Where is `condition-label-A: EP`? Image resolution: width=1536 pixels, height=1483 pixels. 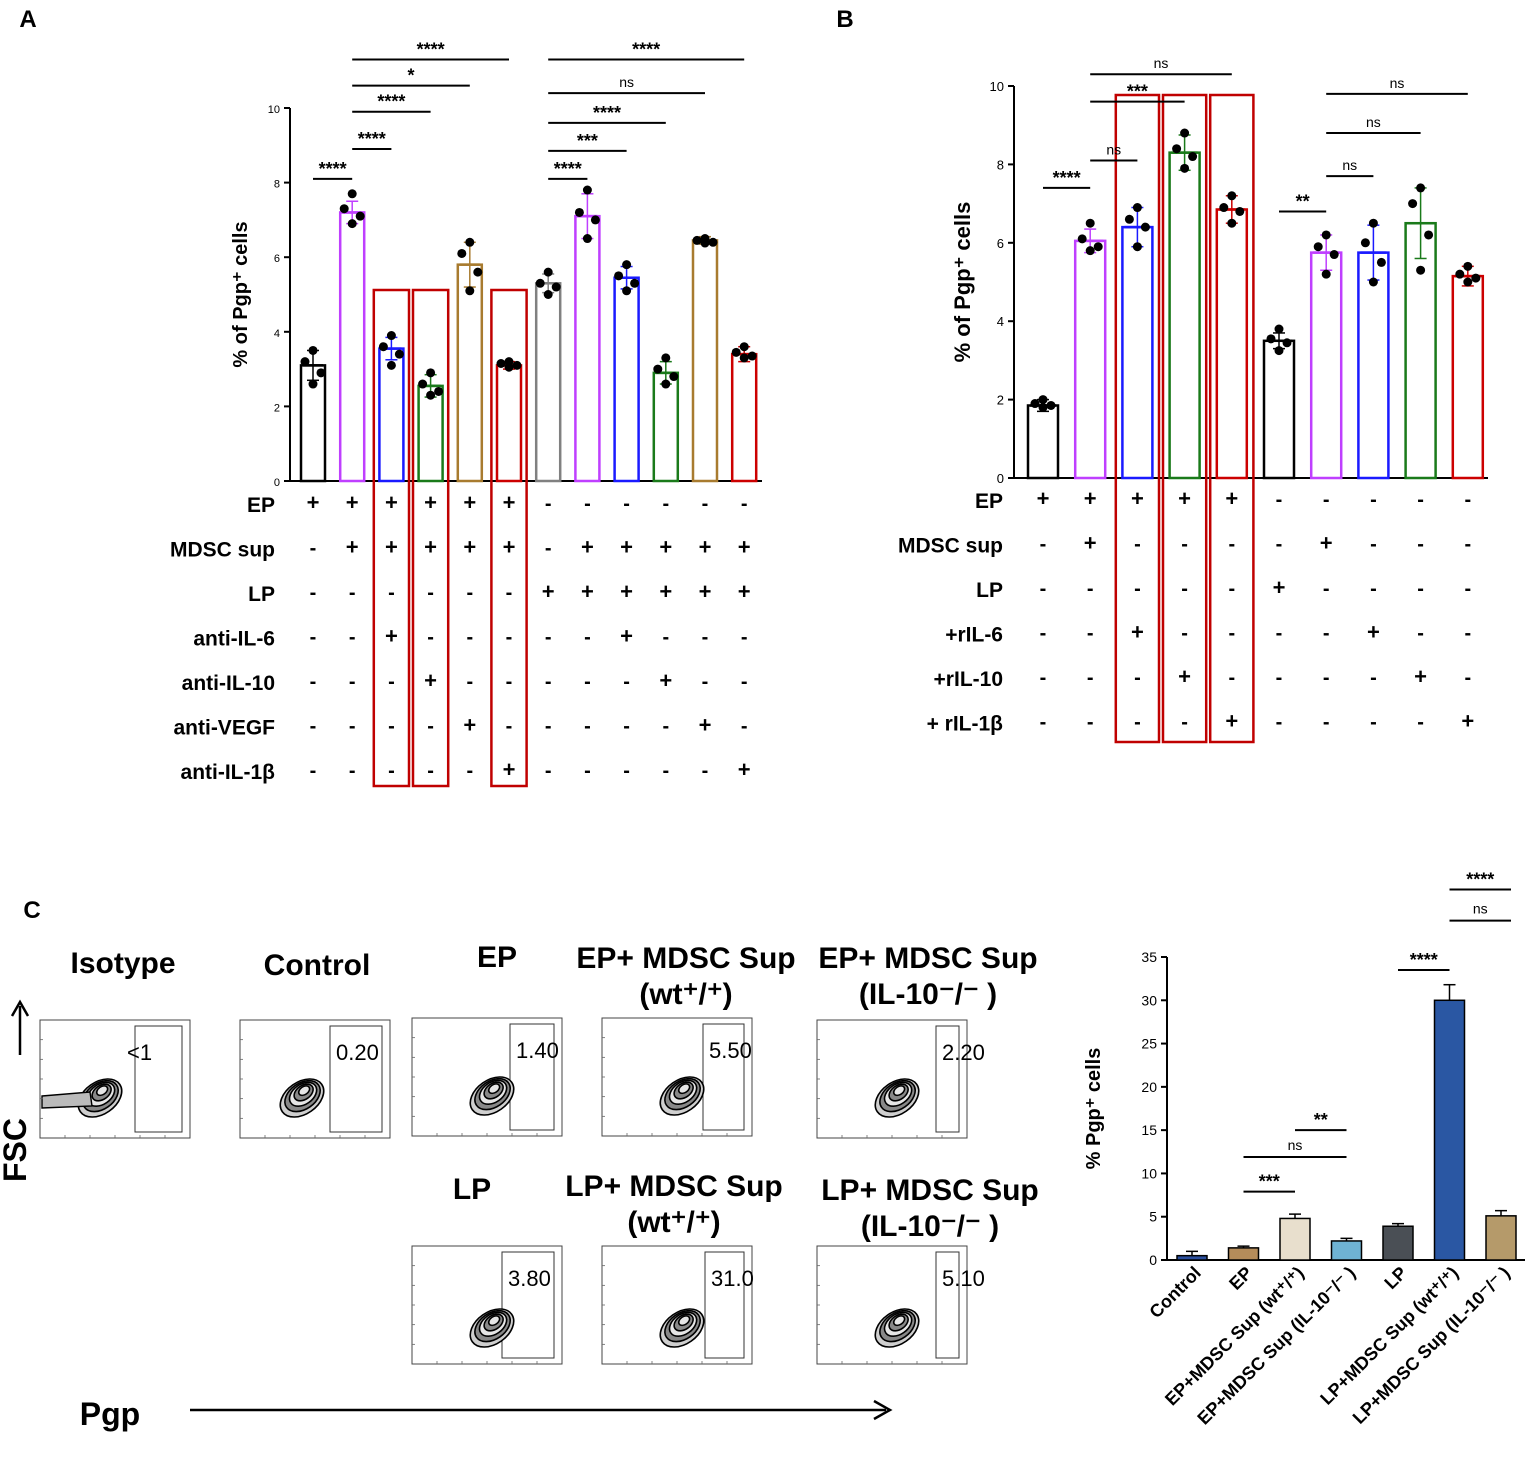
condition-label-A: EP is located at coordinates (261, 505).